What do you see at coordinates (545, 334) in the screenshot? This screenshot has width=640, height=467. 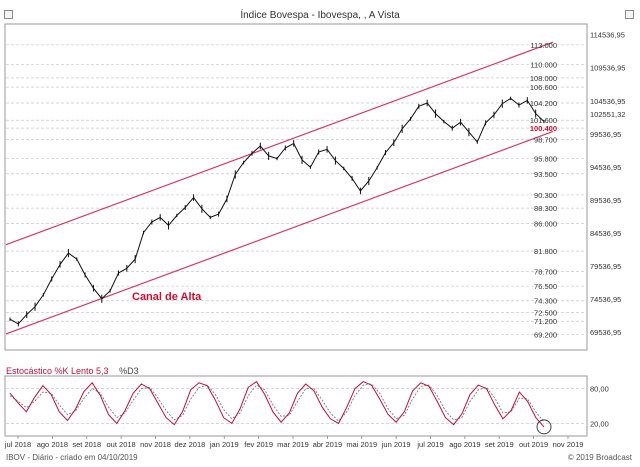 I see `y-tick-label: 69.200` at bounding box center [545, 334].